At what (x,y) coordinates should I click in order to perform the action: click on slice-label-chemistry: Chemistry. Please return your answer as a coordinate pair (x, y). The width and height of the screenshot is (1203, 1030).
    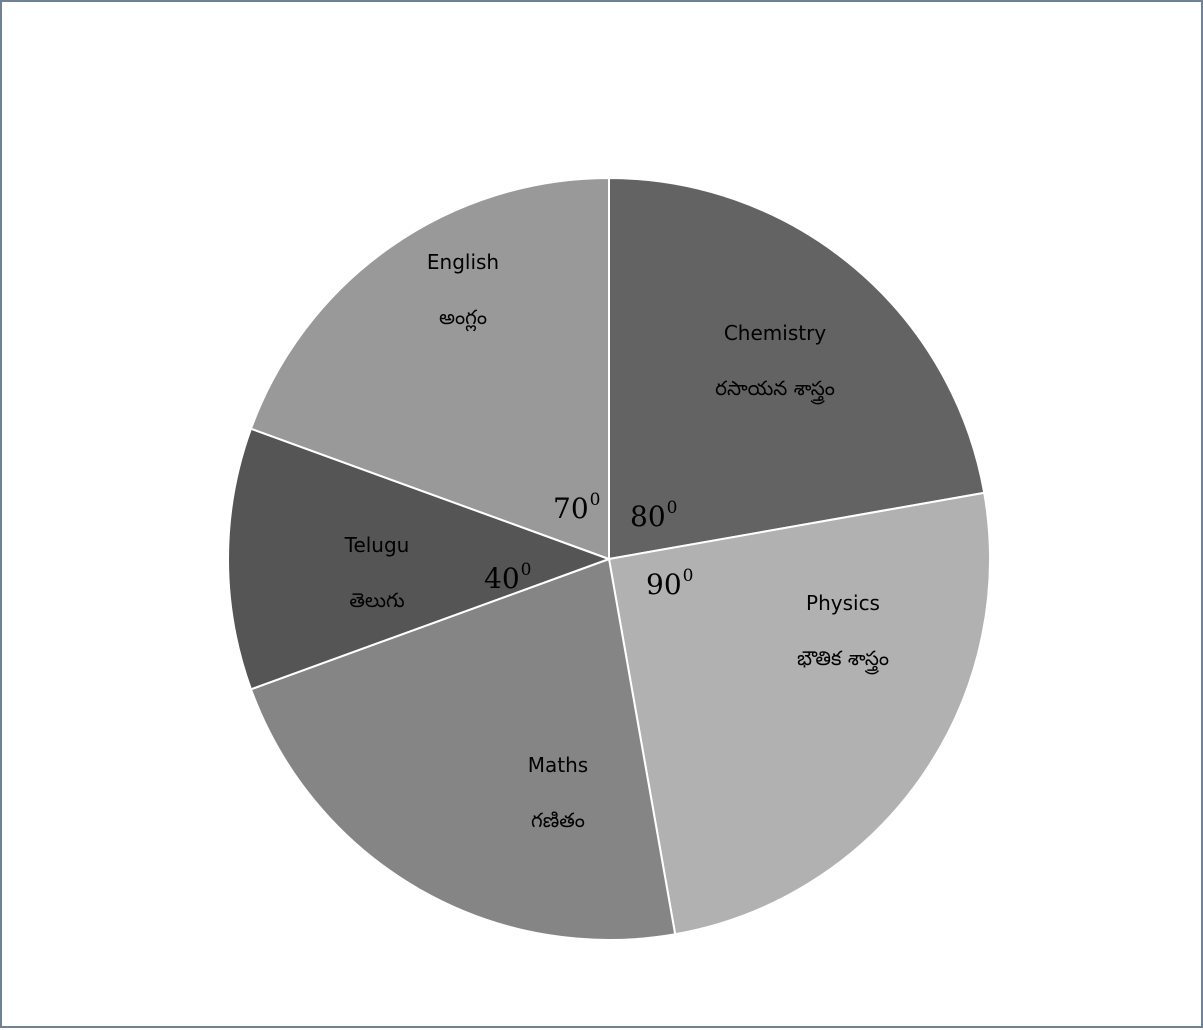
    Looking at the image, I should click on (775, 333).